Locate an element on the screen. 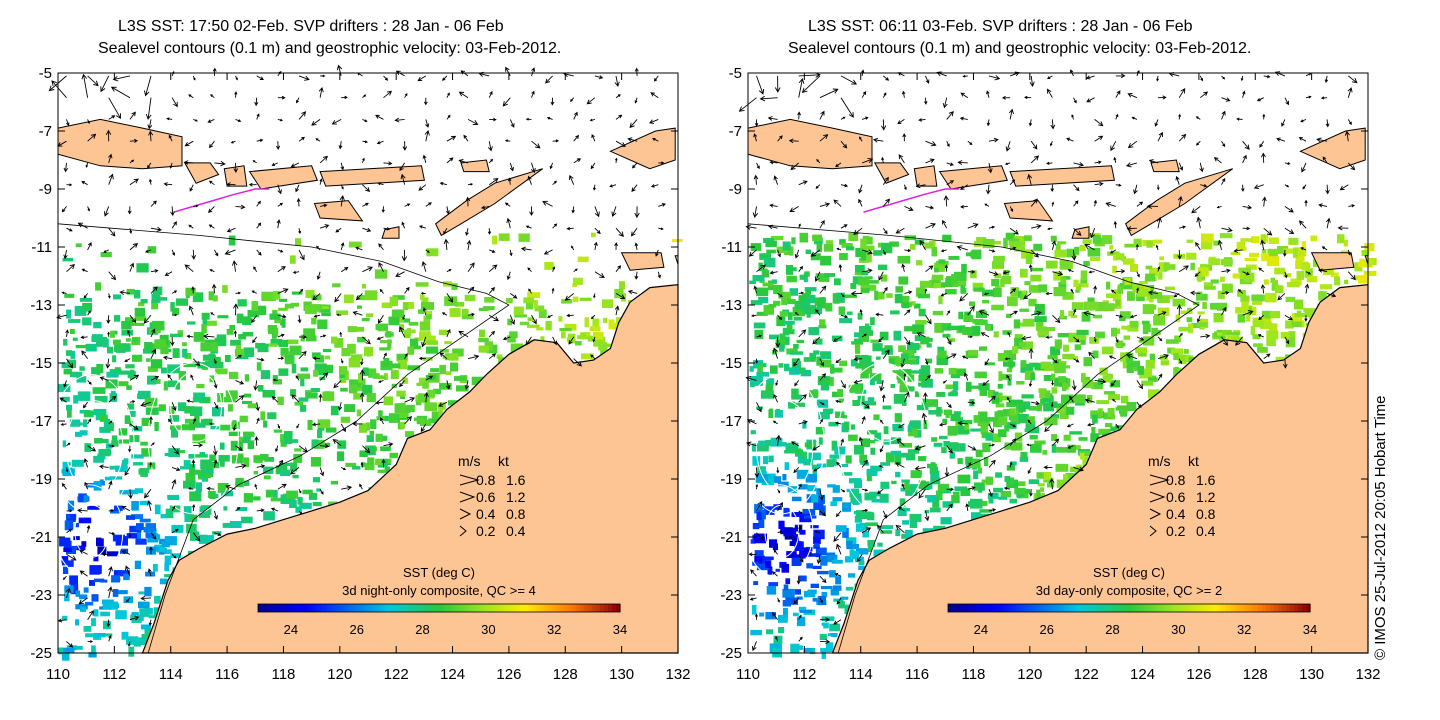 This screenshot has height=720, width=1440. y-tick-label: -7 is located at coordinates (735, 131).